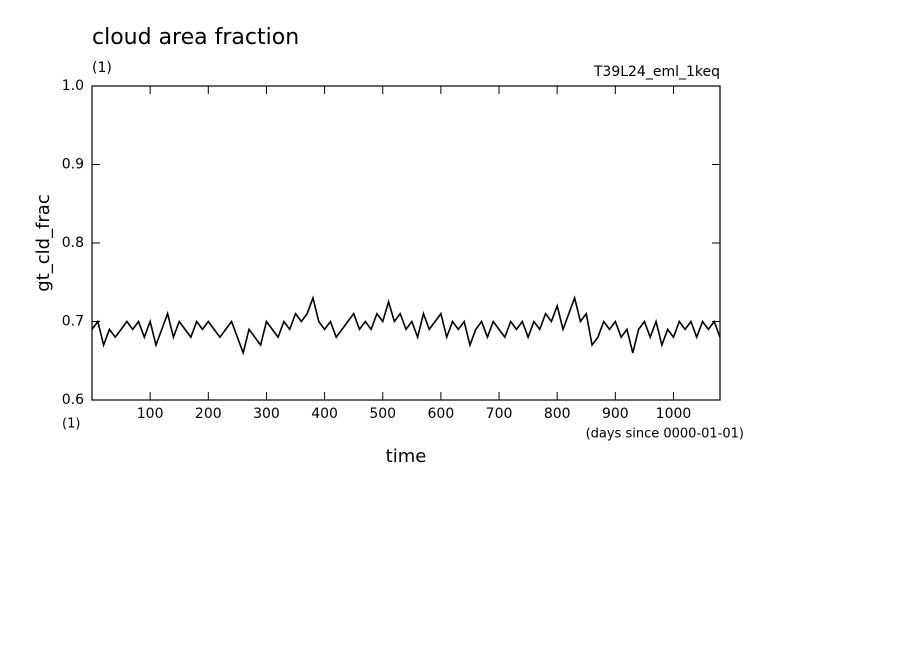 The image size is (904, 654). I want to click on x-tick-label: 200, so click(208, 414).